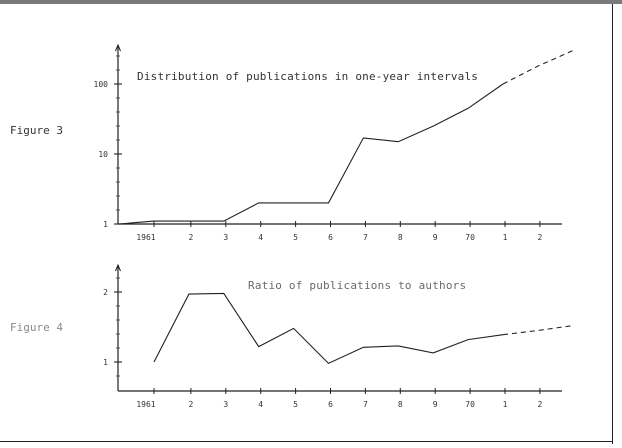 This screenshot has height=448, width=622. I want to click on figure-4-label: Figure 4, so click(36, 327).